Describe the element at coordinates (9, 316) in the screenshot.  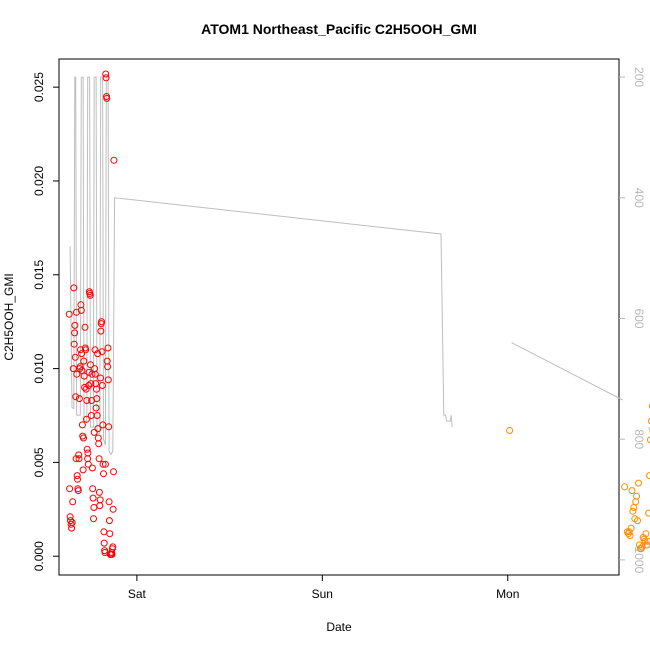
I see `y-axis-label: C2H5OOH_GMI` at that location.